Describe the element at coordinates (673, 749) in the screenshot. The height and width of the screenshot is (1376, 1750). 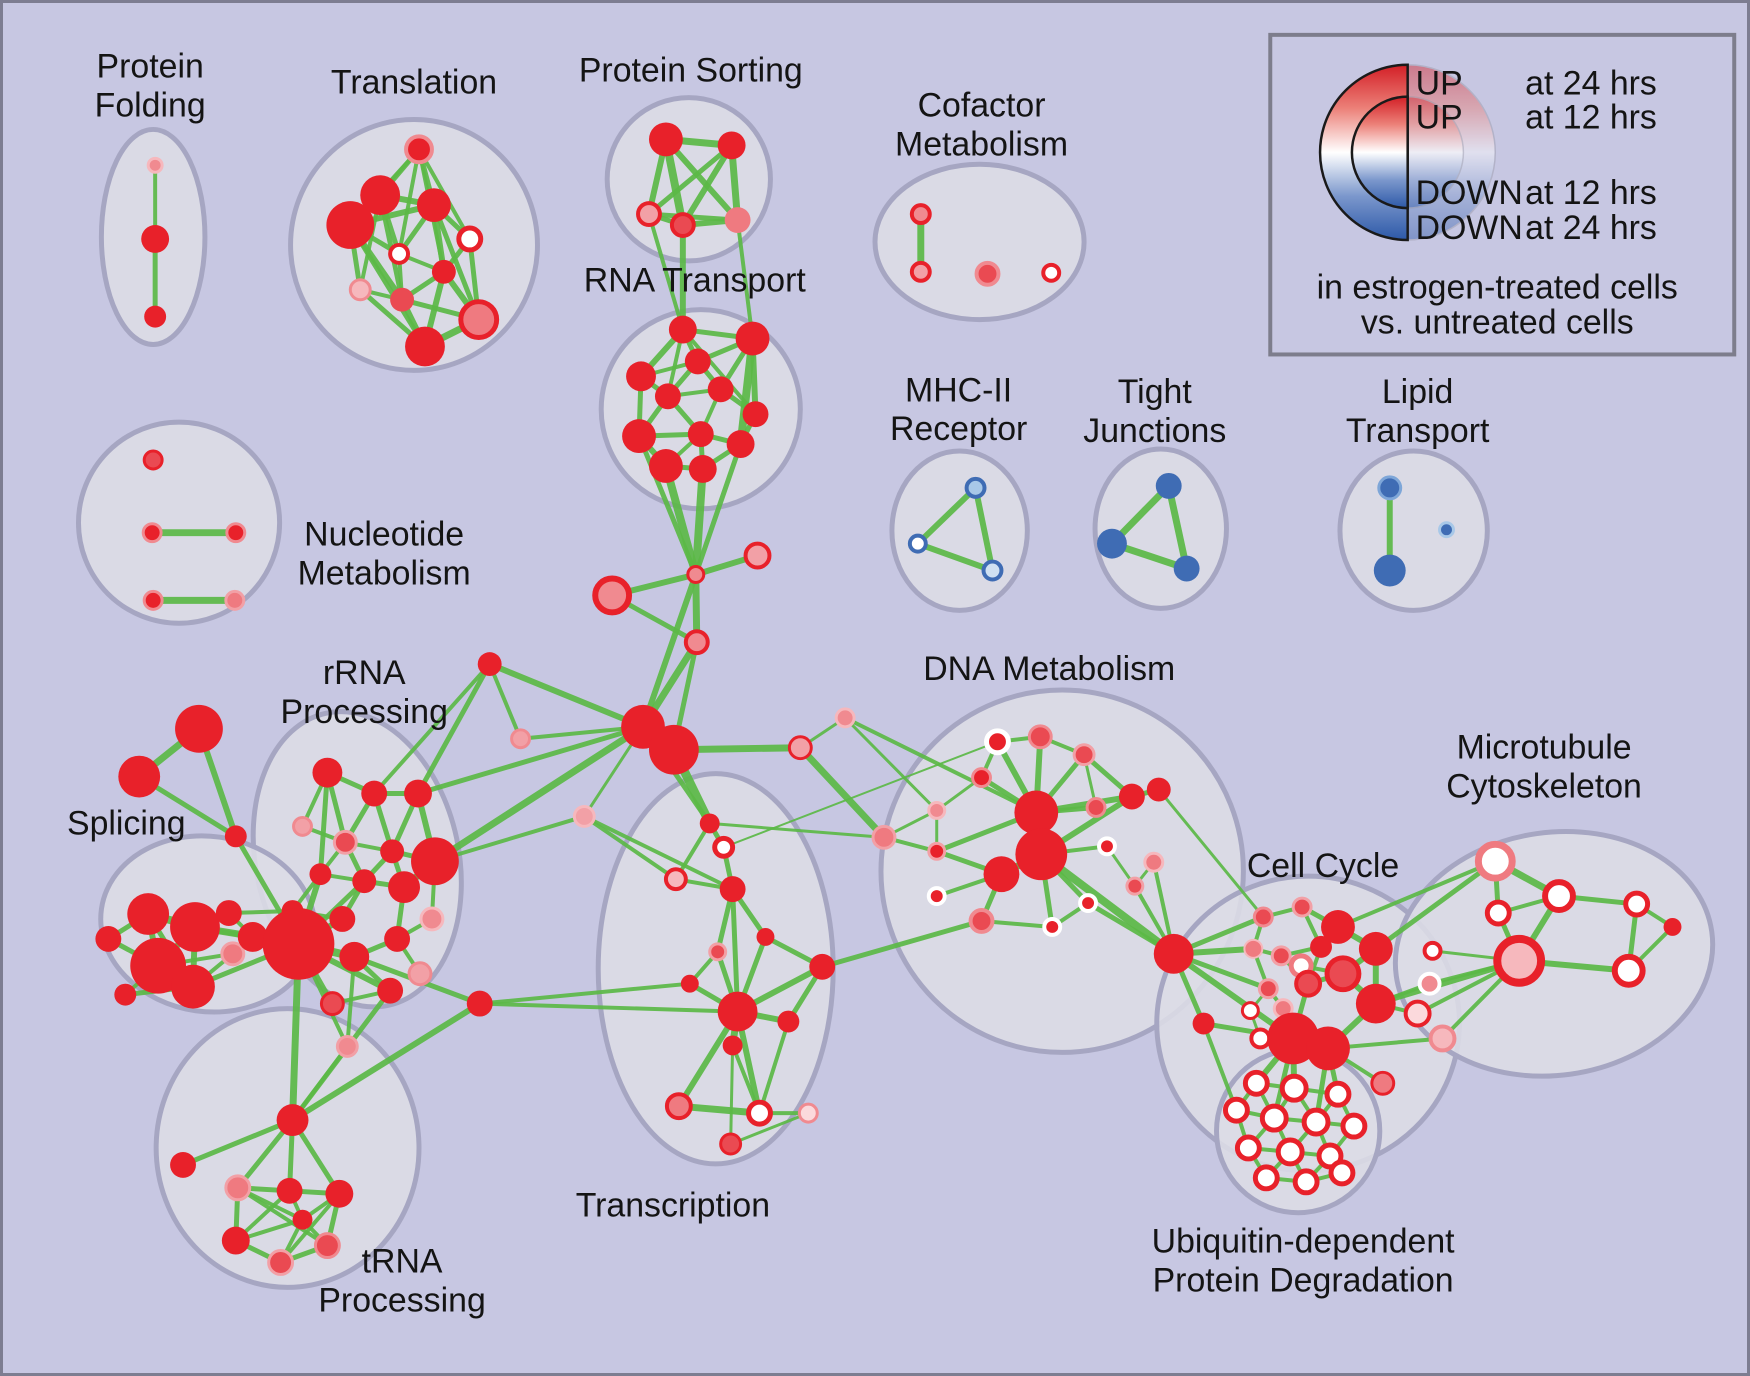
I see `gene-node-hub1` at that location.